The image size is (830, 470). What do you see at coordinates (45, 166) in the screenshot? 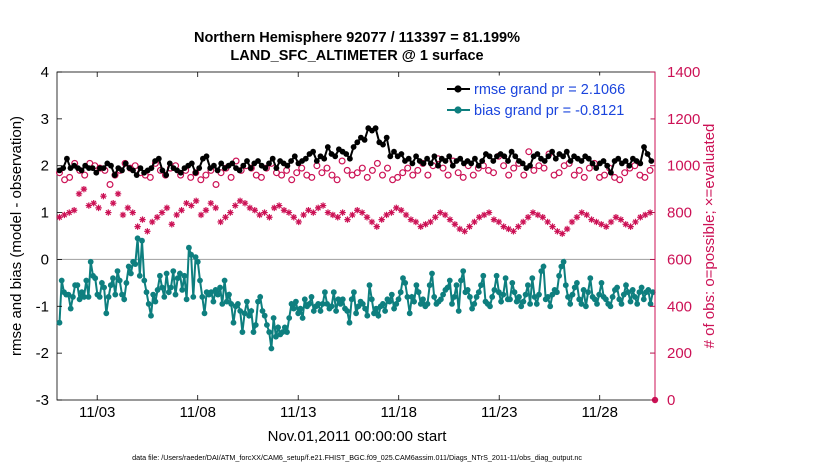
I see `y-left-tick-label: 2` at bounding box center [45, 166].